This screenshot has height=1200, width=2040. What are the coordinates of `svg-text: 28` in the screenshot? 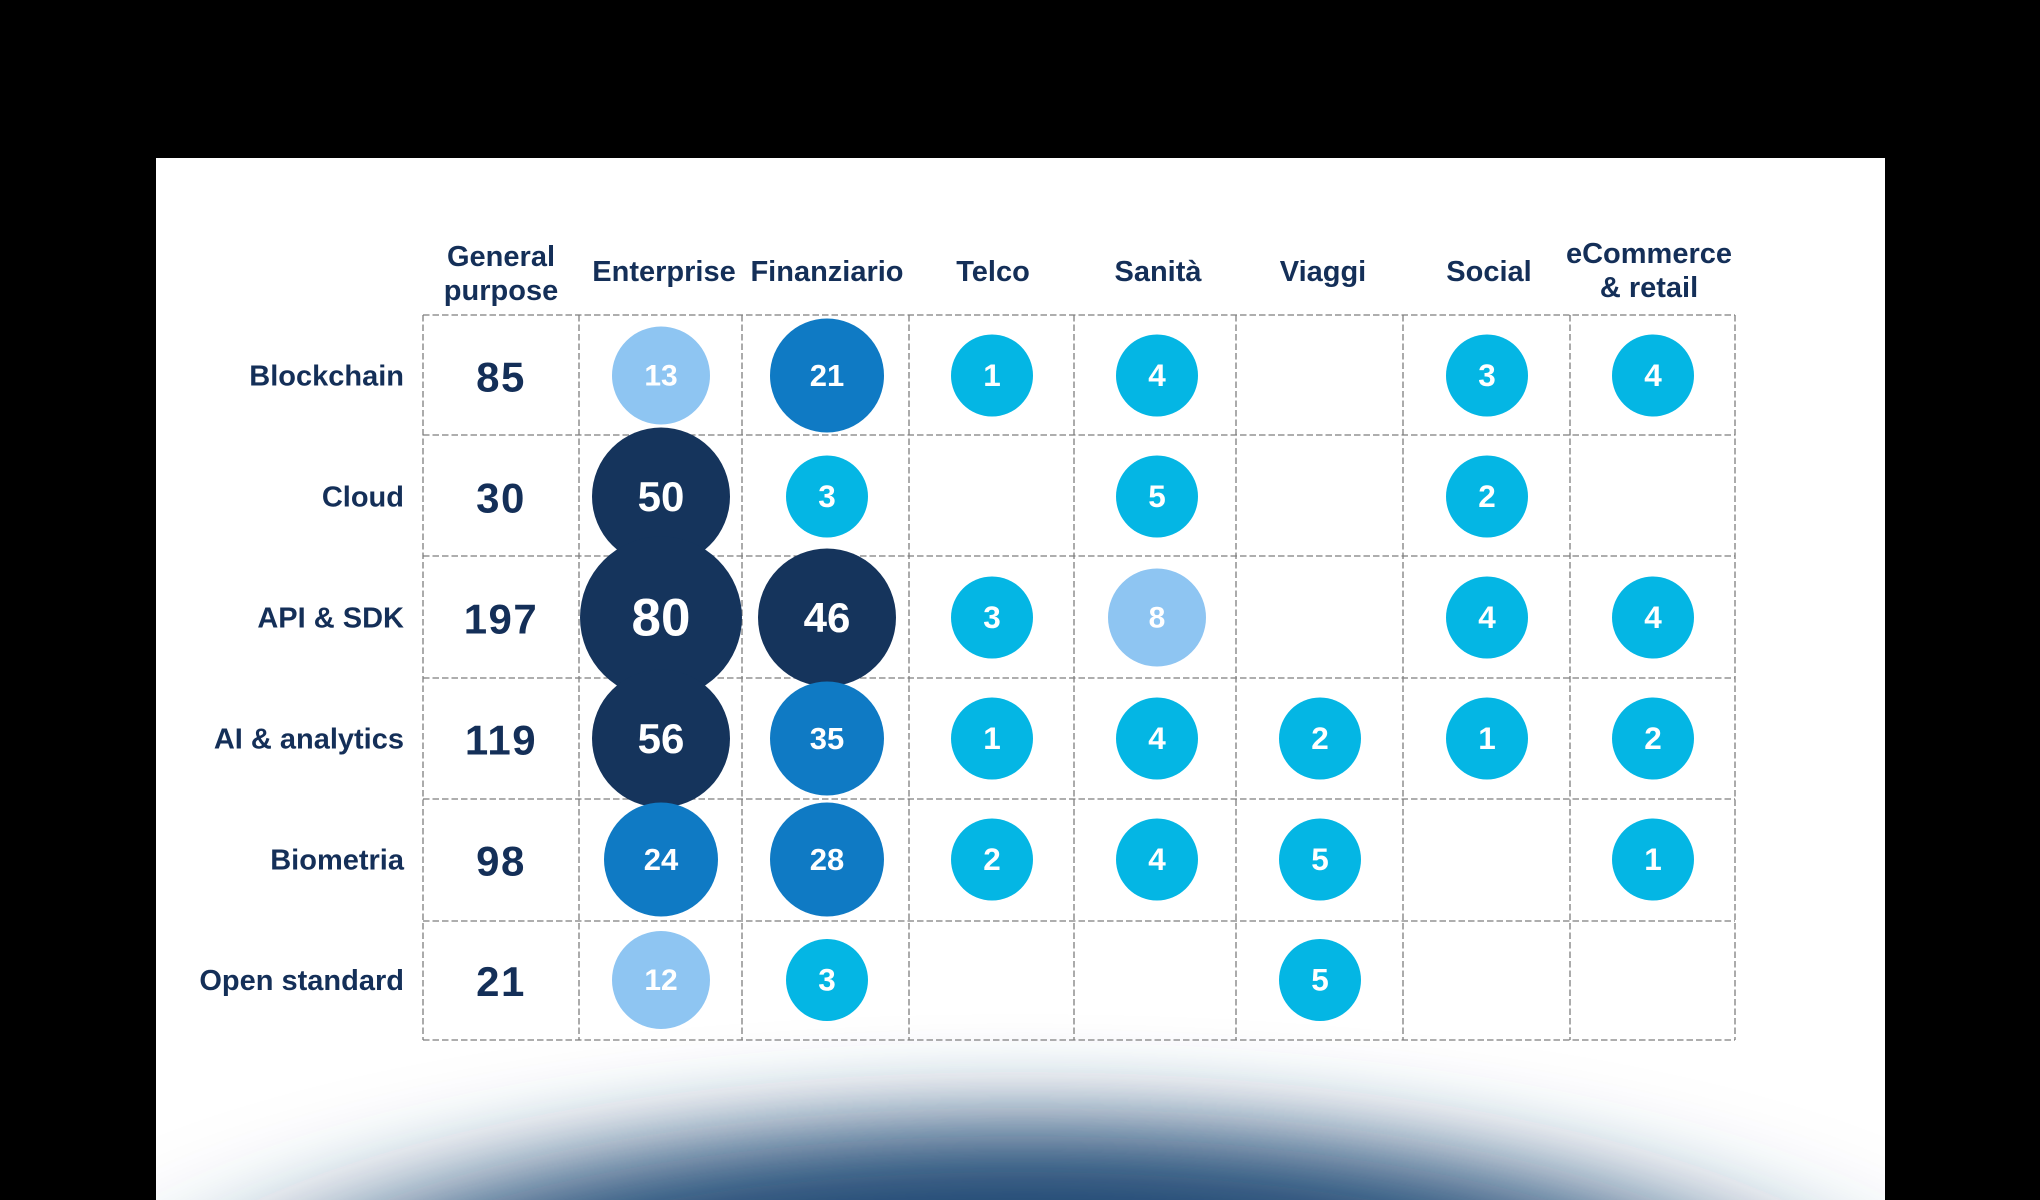 It's located at (827, 859).